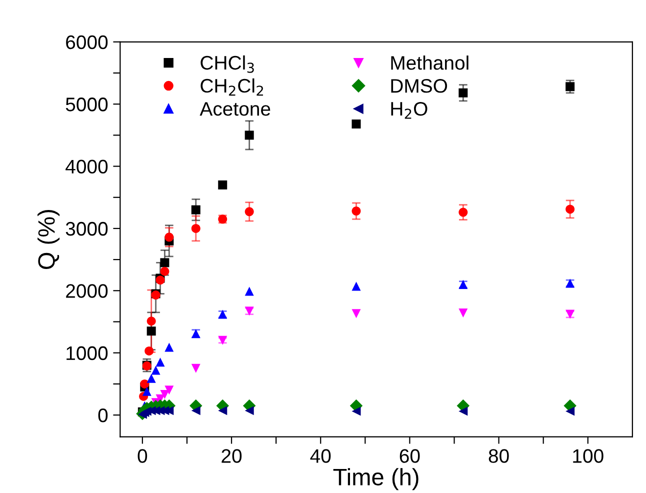 The image size is (646, 493). I want to click on x-tick-label: 100, so click(588, 456).